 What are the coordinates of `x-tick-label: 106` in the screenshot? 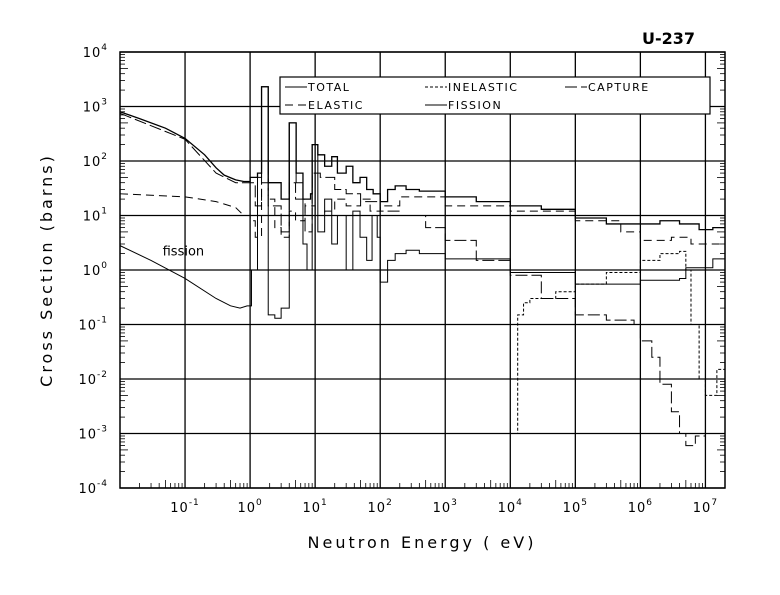 It's located at (640, 507).